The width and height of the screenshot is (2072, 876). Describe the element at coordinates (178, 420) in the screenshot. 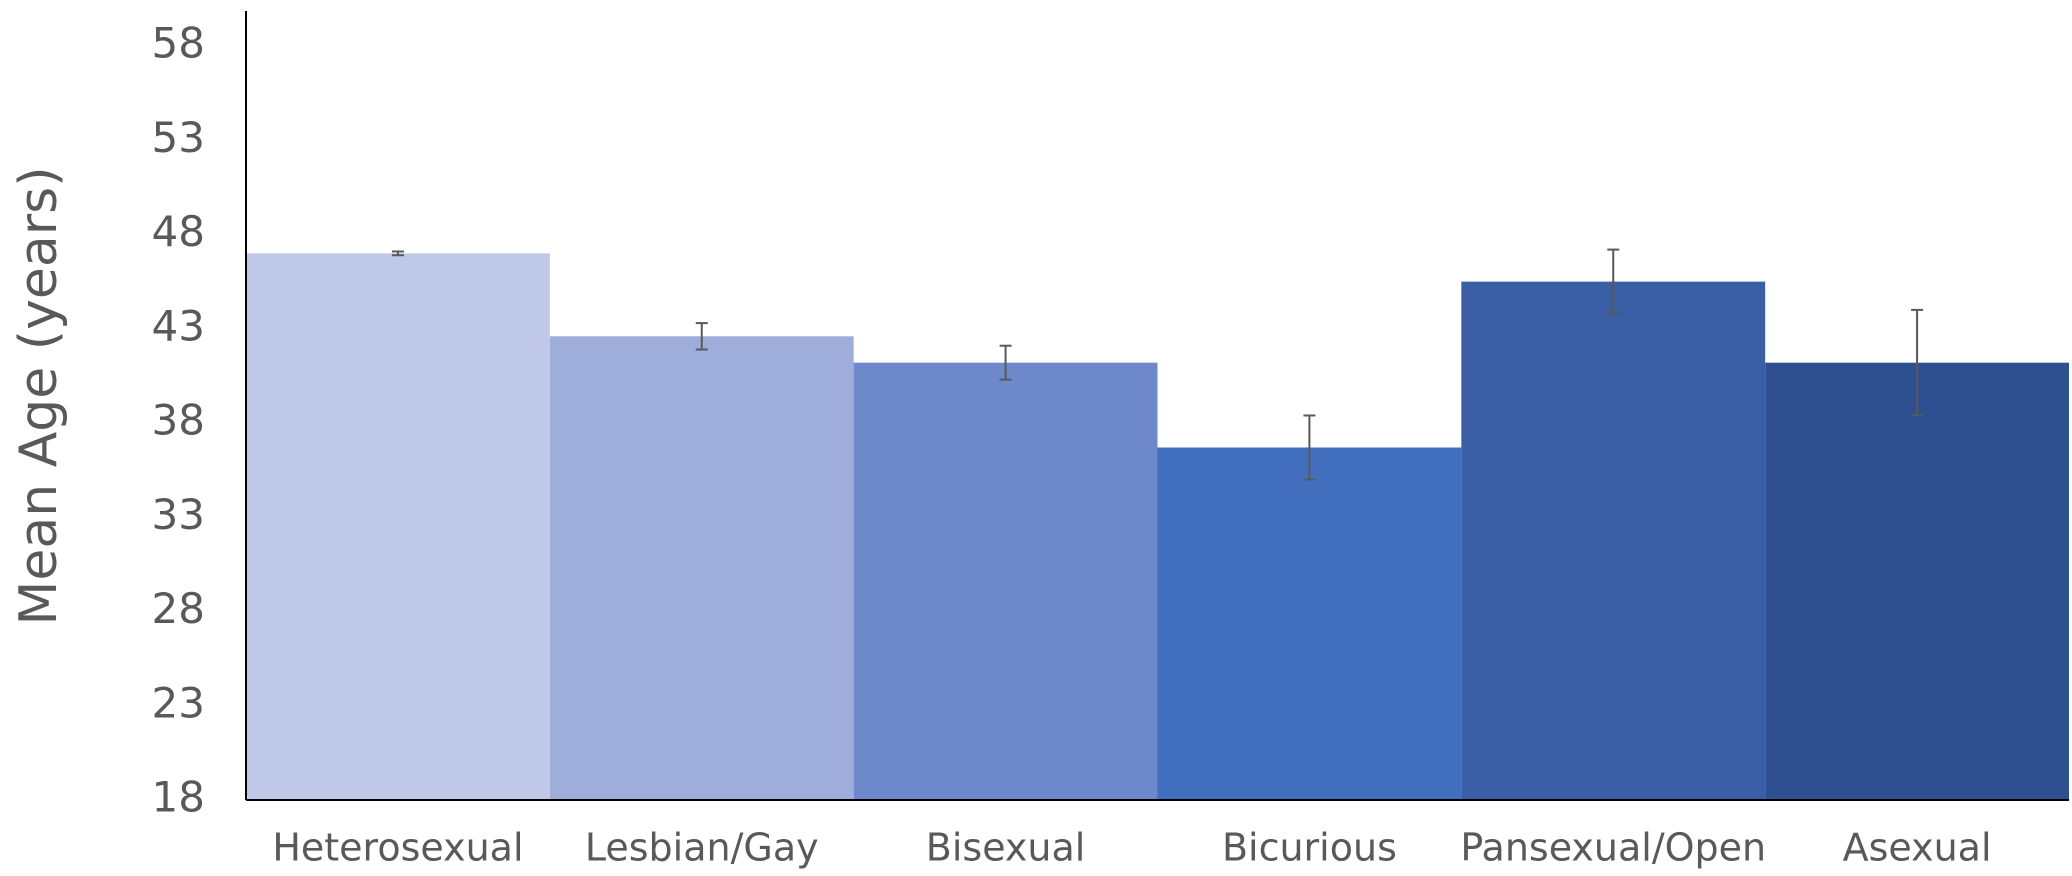

I see `y-tick-label: 38` at that location.